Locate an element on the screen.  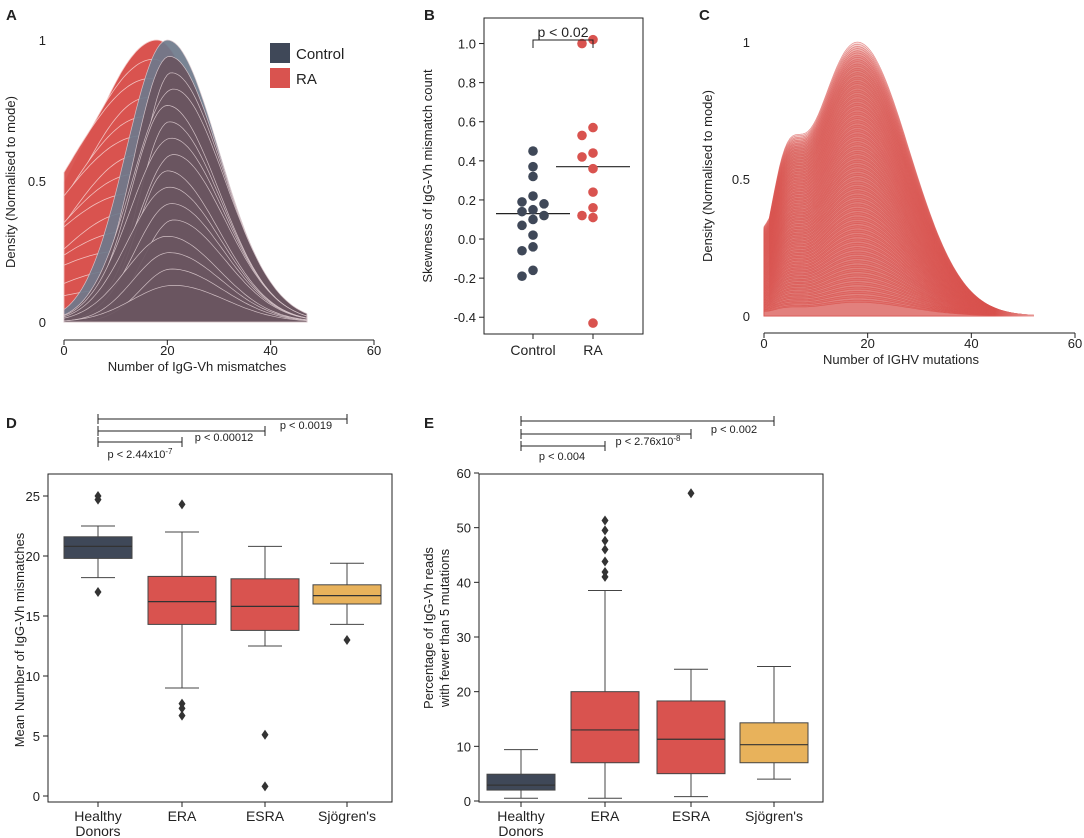
x-tick-label: Sjögren's is located at coordinates (774, 816).